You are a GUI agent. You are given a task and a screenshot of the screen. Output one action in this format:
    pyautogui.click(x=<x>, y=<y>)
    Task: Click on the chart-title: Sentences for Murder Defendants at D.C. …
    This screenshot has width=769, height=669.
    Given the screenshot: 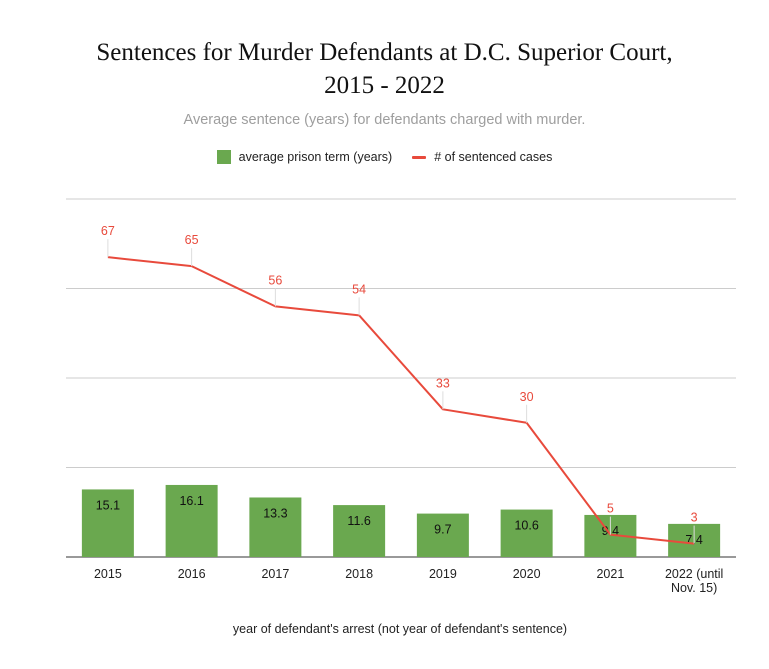 What is the action you would take?
    pyautogui.click(x=384, y=69)
    